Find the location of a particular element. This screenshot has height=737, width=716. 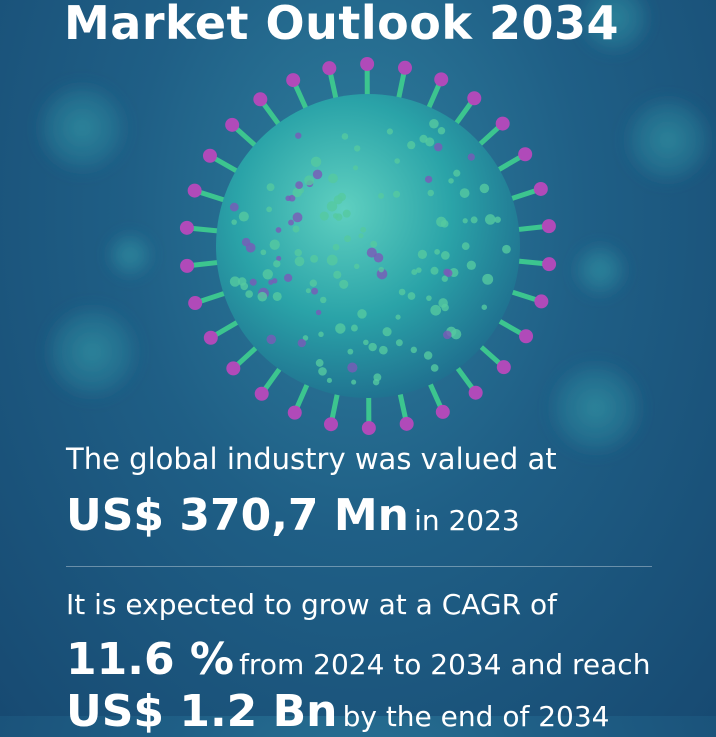

page-title: Market Outlook 2034 is located at coordinates (341, 25).